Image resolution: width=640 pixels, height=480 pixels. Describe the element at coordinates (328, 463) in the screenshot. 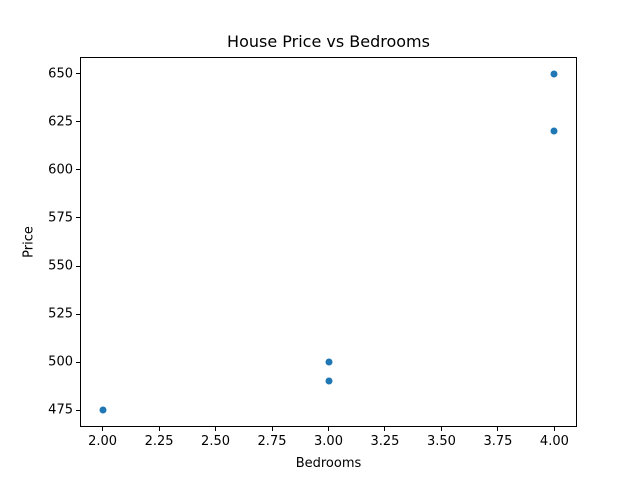

I see `x-axis-label: Bedrooms` at that location.